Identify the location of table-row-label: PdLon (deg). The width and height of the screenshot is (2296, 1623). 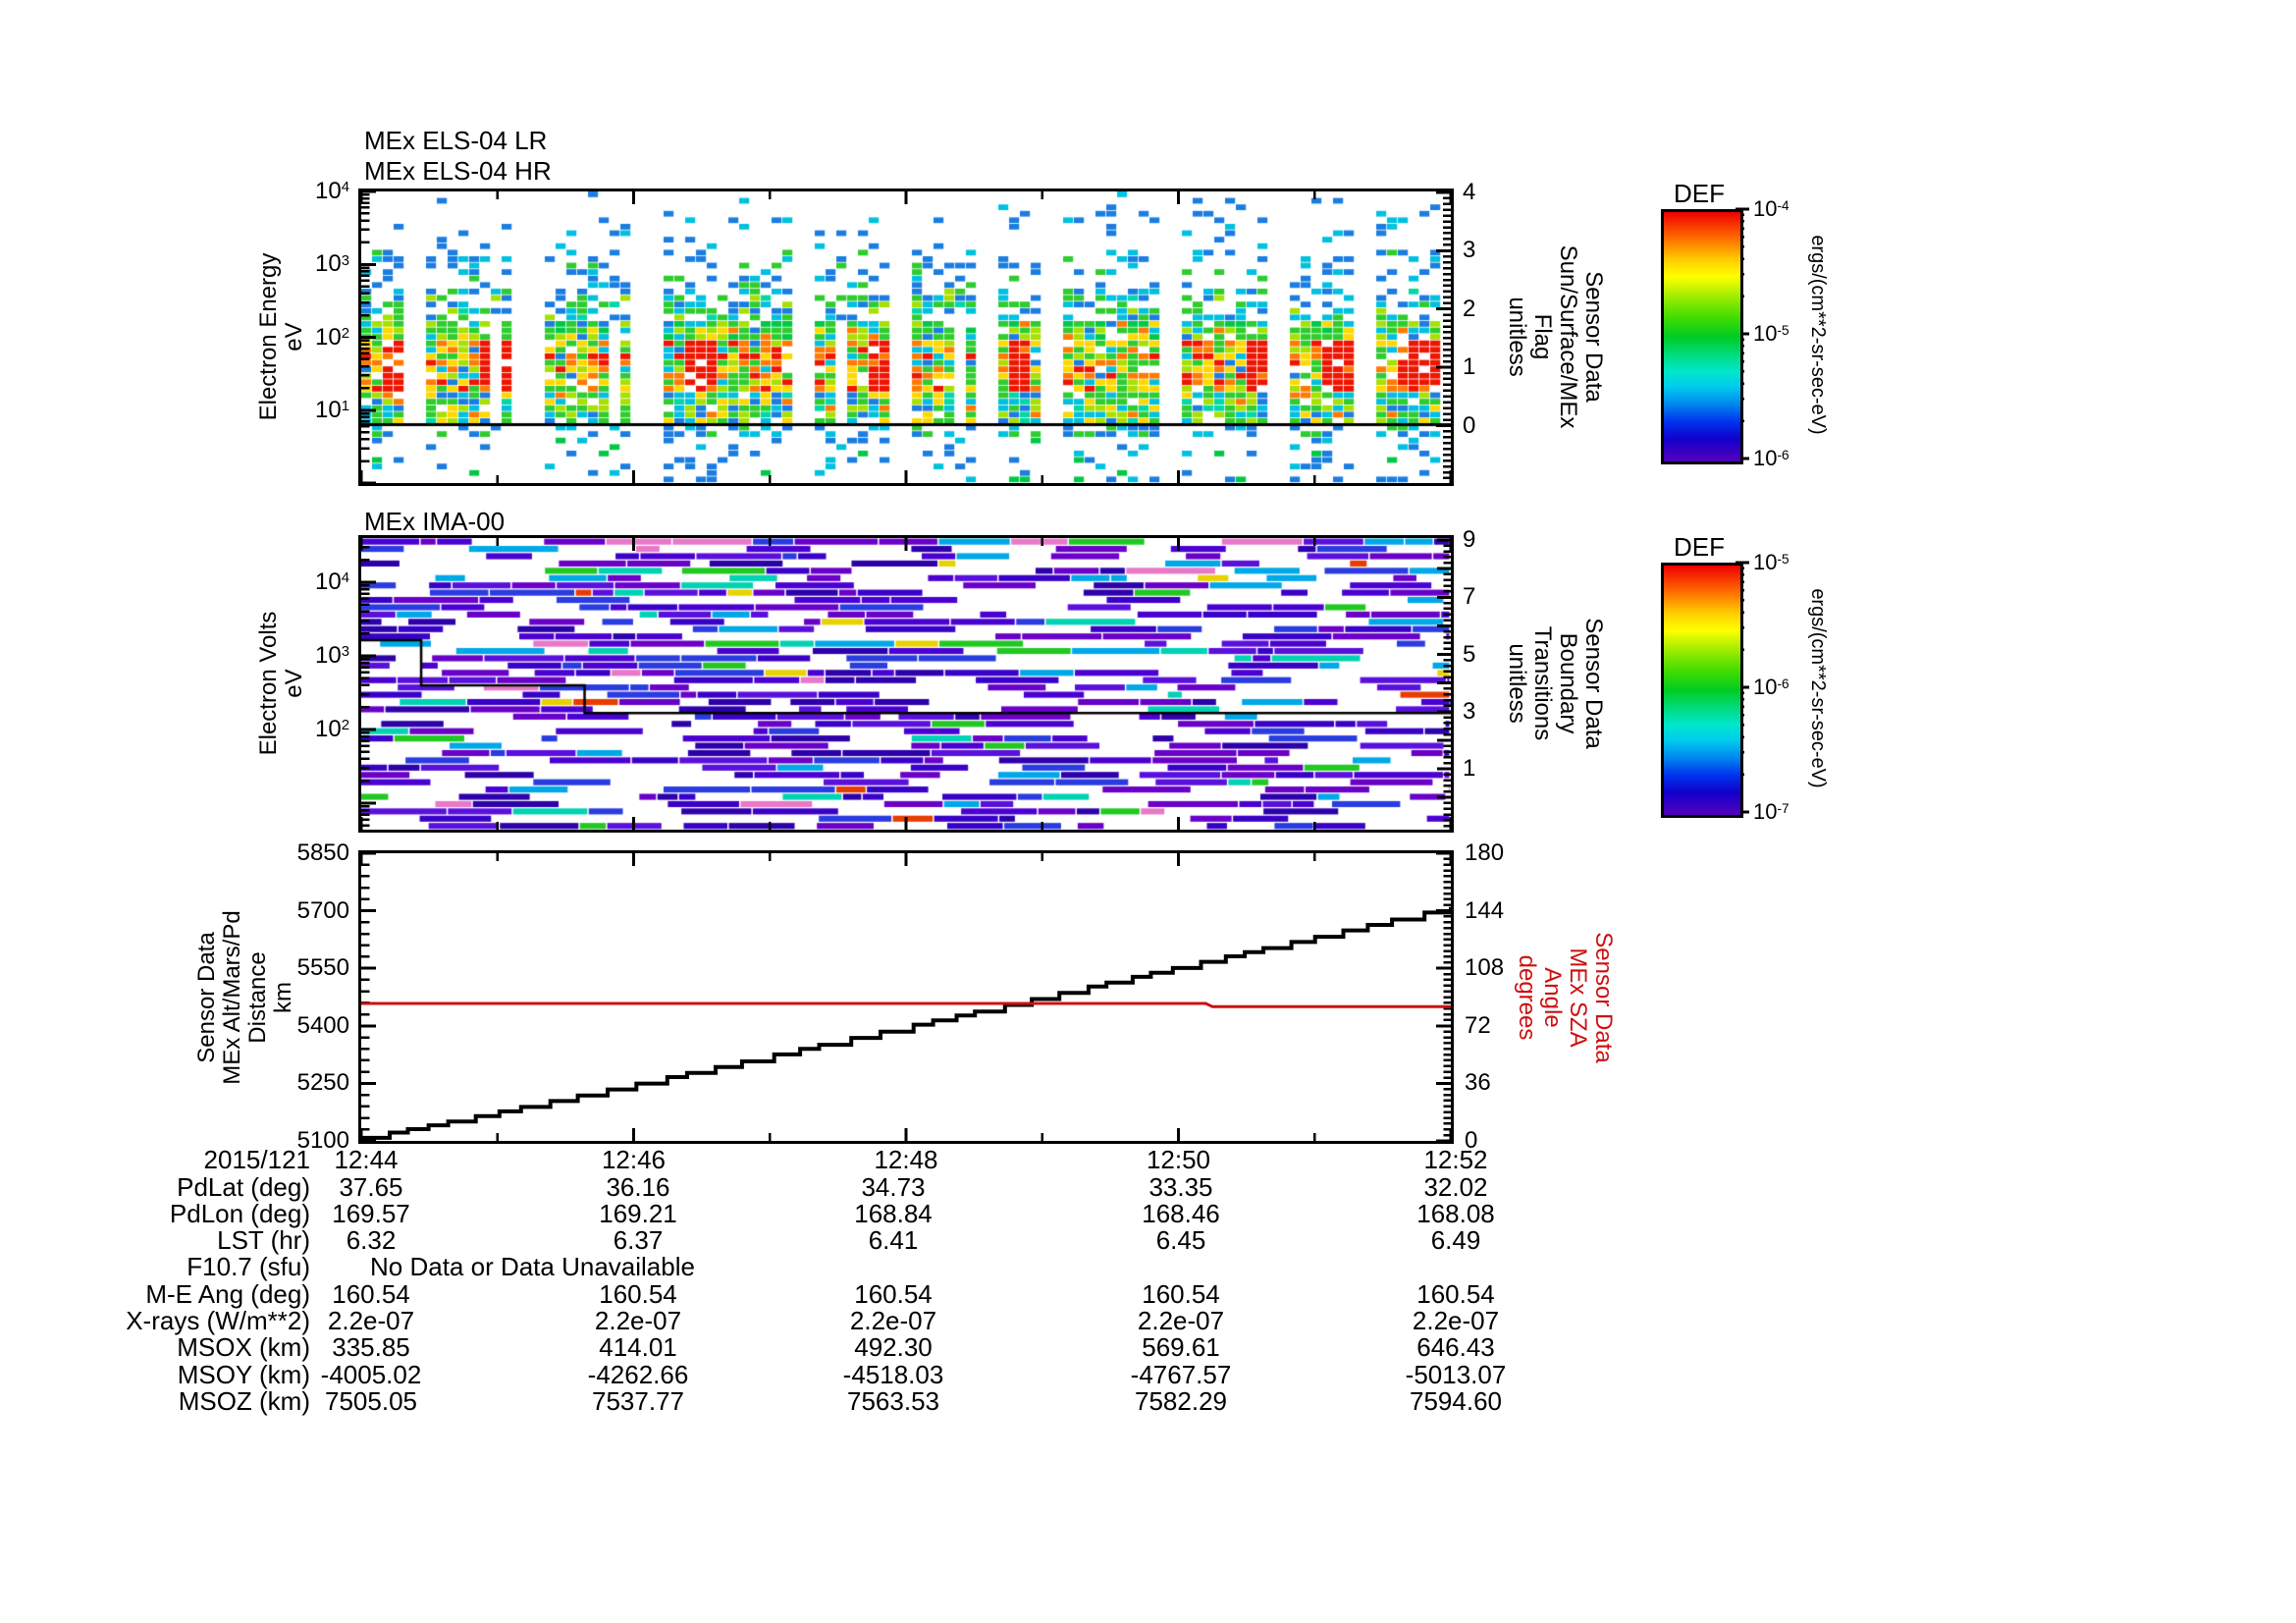
(239, 1213).